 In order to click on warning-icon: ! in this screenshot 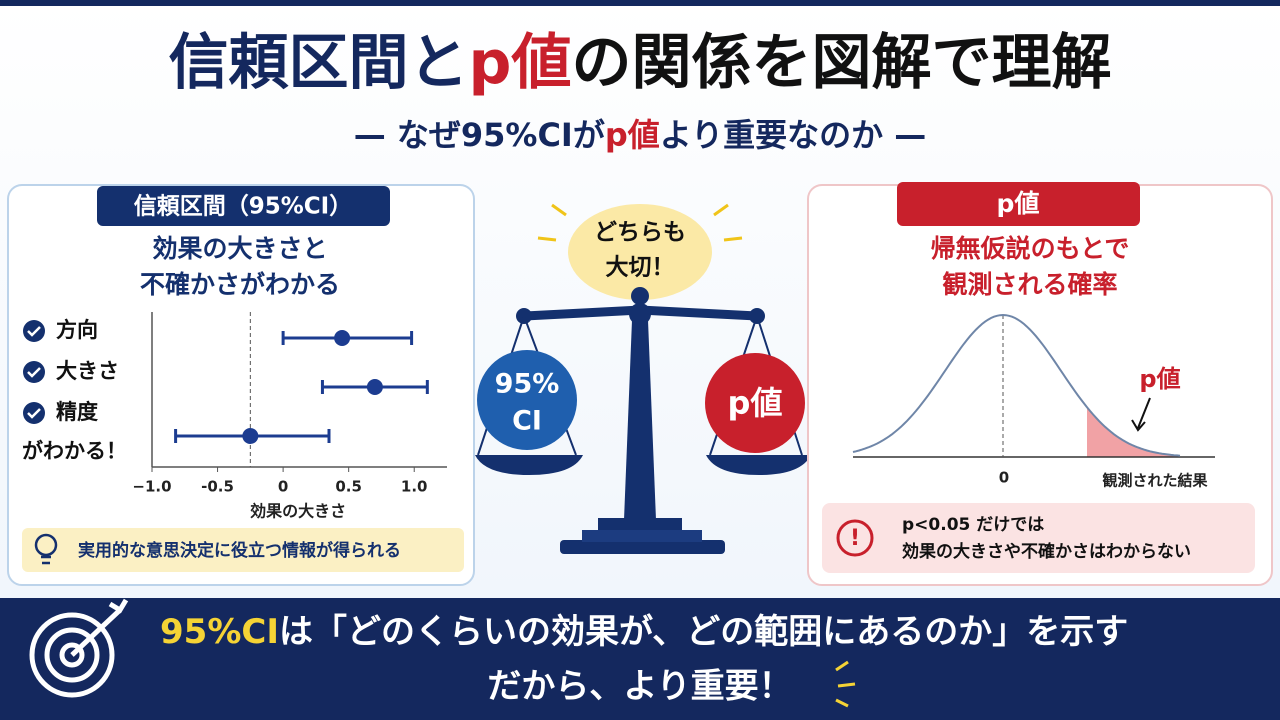, I will do `click(855, 538)`.